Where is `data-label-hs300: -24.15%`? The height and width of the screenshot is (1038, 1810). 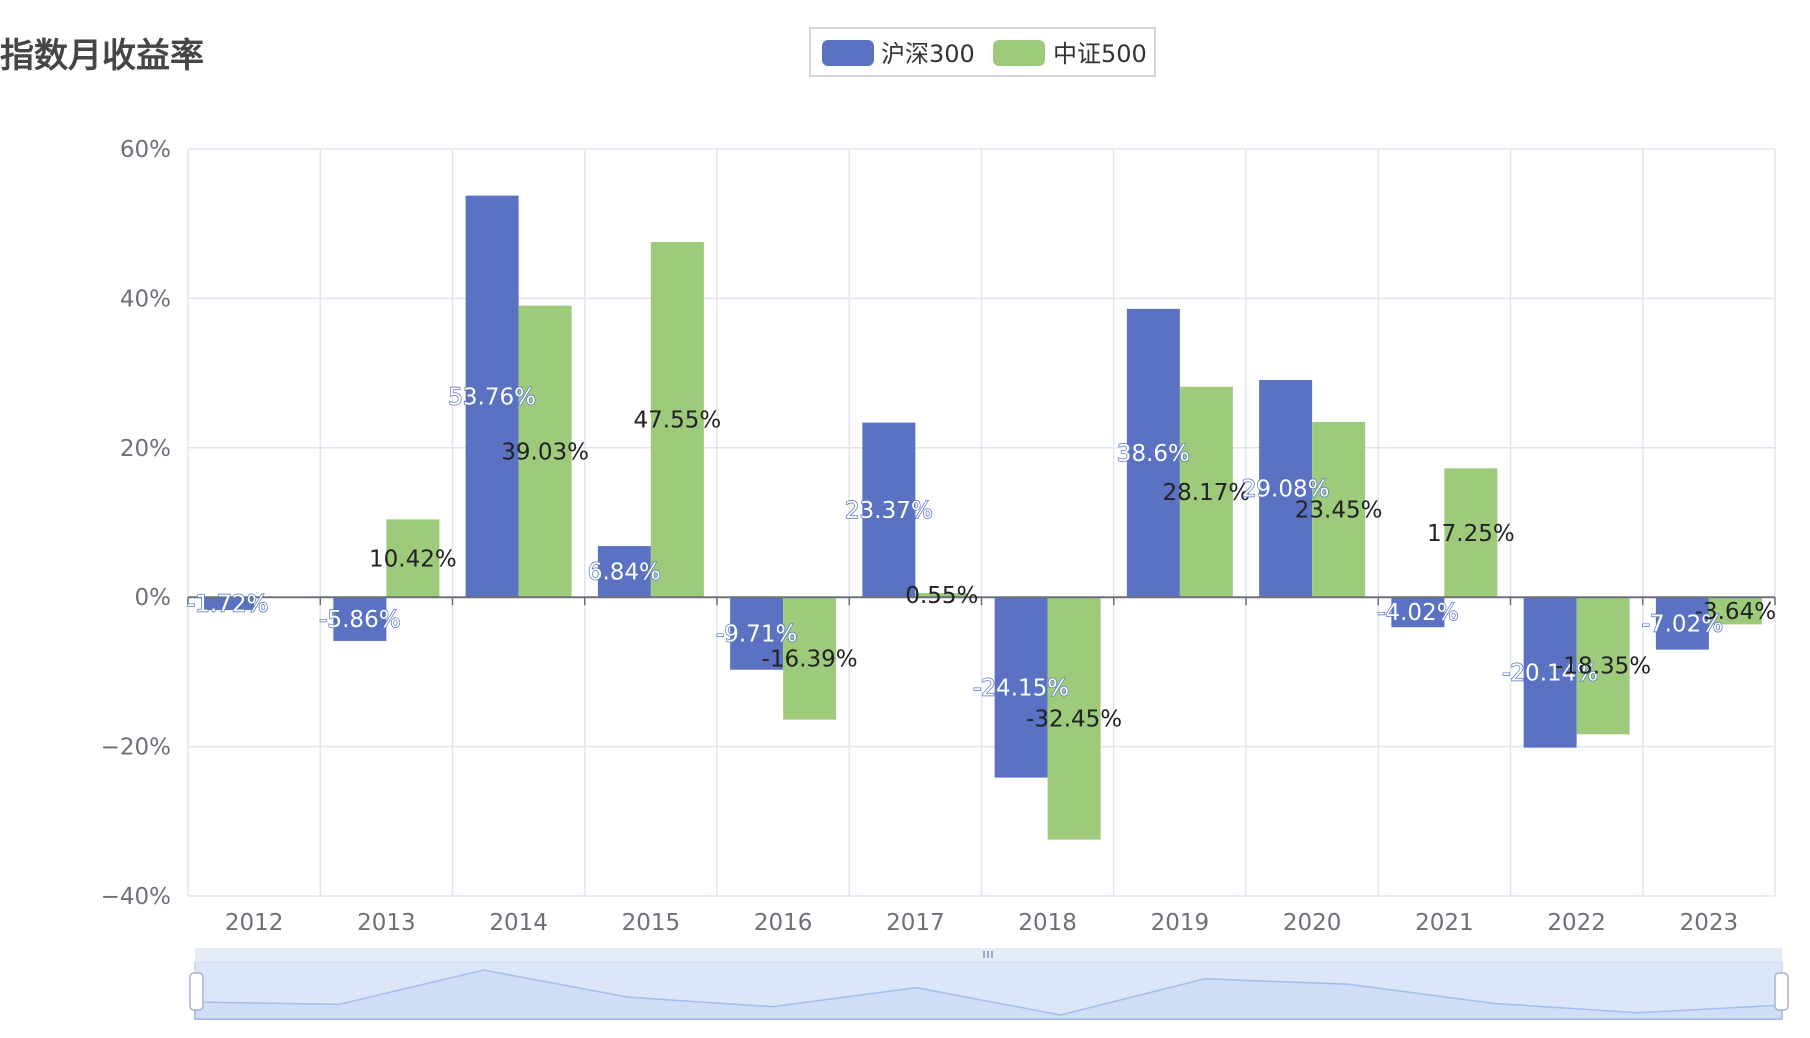
data-label-hs300: -24.15% is located at coordinates (1021, 688).